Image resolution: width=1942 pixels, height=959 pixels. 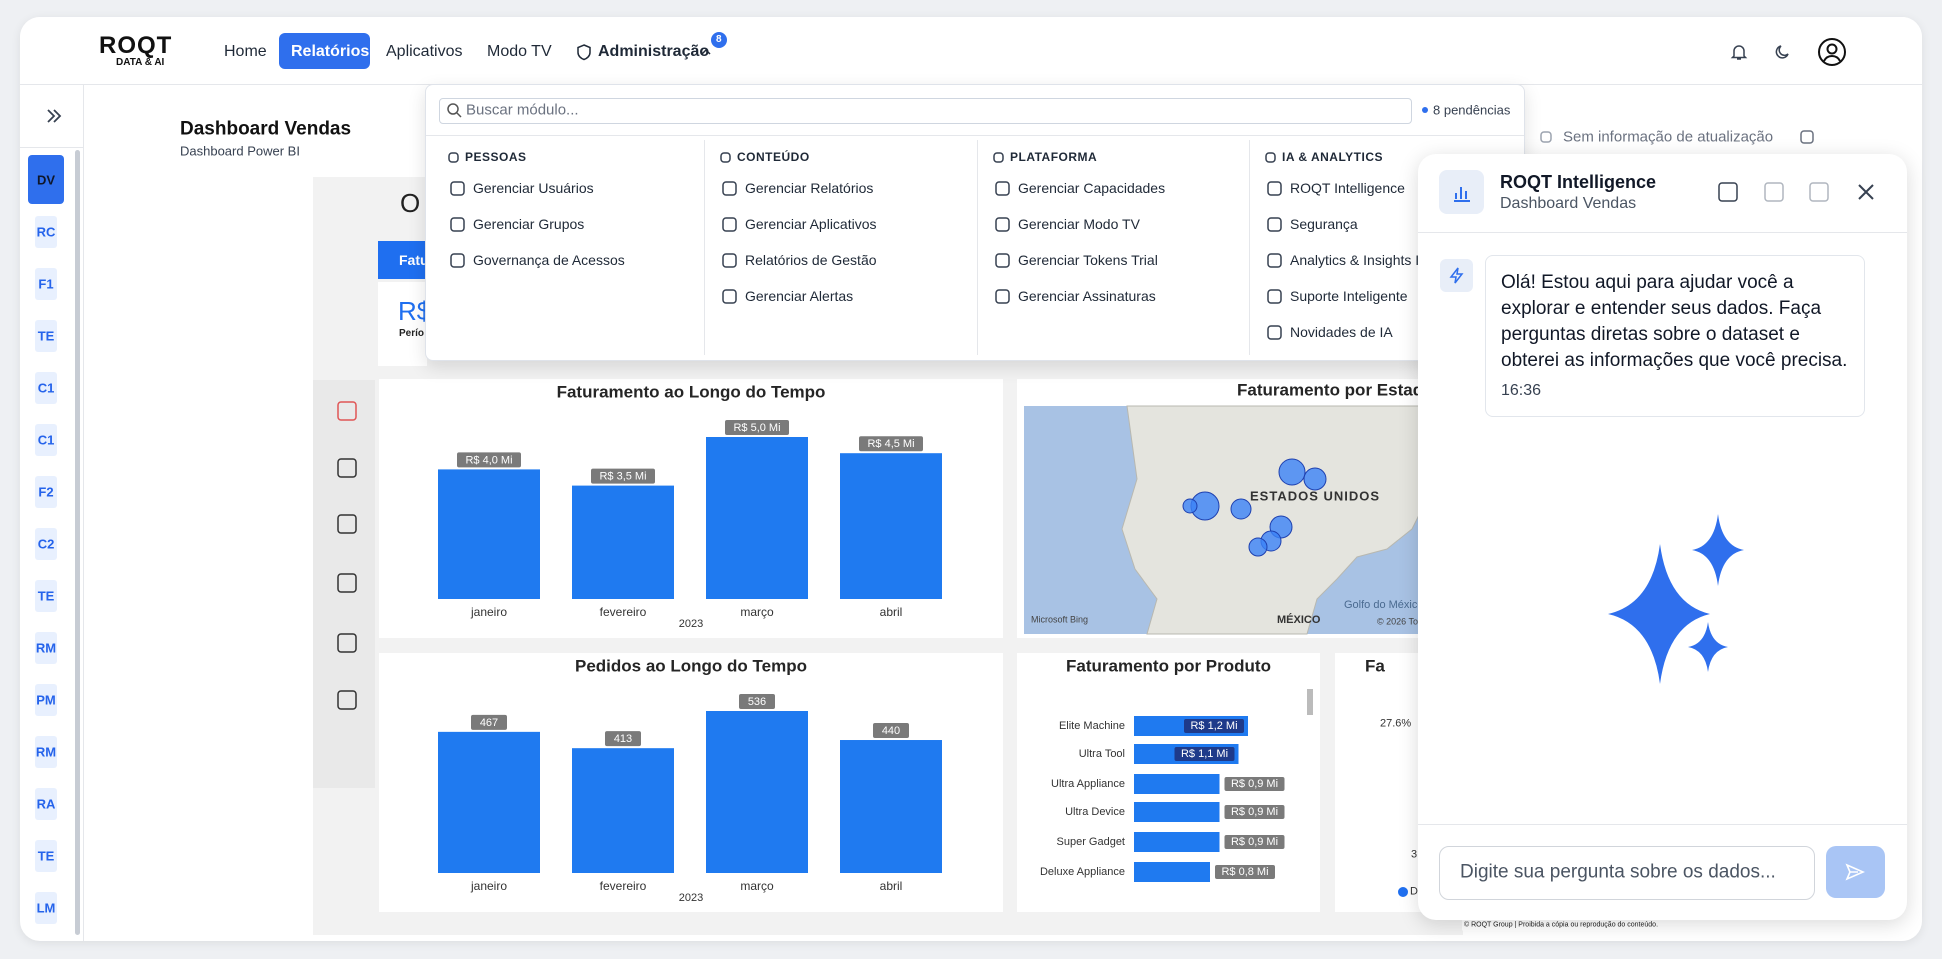 I want to click on menu-item: Gerenciar Capacidades, so click(x=1092, y=188).